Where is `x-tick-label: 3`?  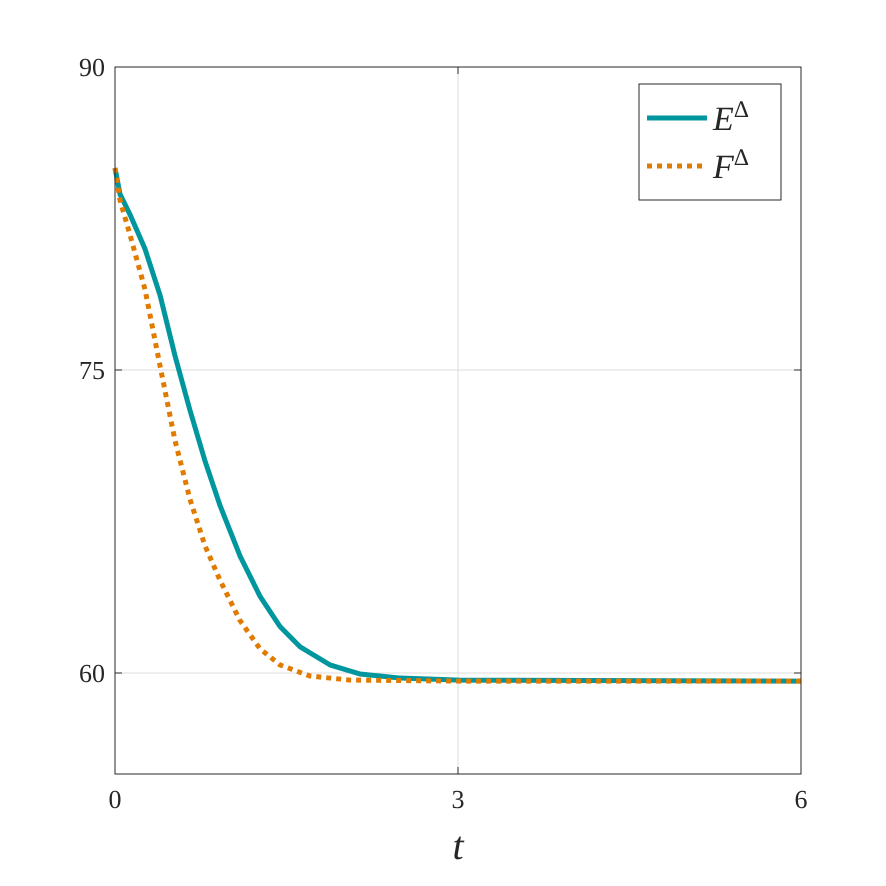
x-tick-label: 3 is located at coordinates (458, 799).